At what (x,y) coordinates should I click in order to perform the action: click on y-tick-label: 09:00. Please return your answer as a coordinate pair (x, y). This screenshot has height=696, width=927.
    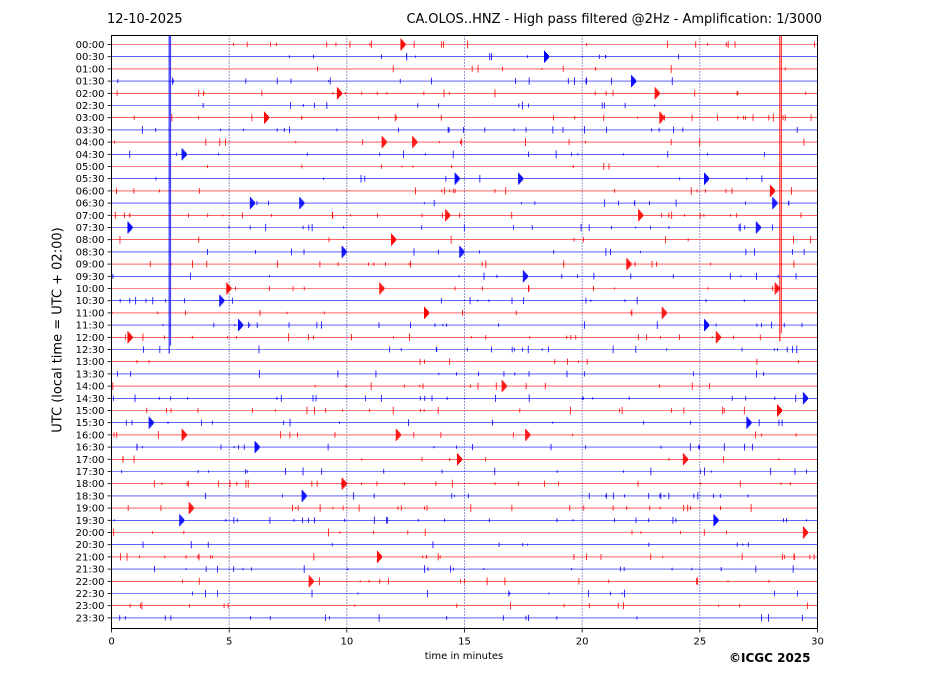
    Looking at the image, I should click on (90, 265).